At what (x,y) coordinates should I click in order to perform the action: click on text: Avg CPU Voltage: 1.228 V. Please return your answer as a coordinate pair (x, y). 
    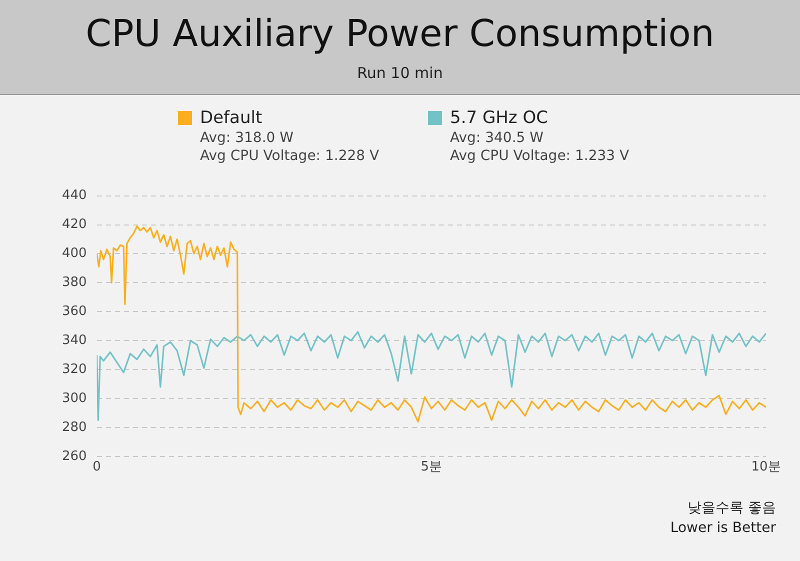
    Looking at the image, I should click on (290, 156).